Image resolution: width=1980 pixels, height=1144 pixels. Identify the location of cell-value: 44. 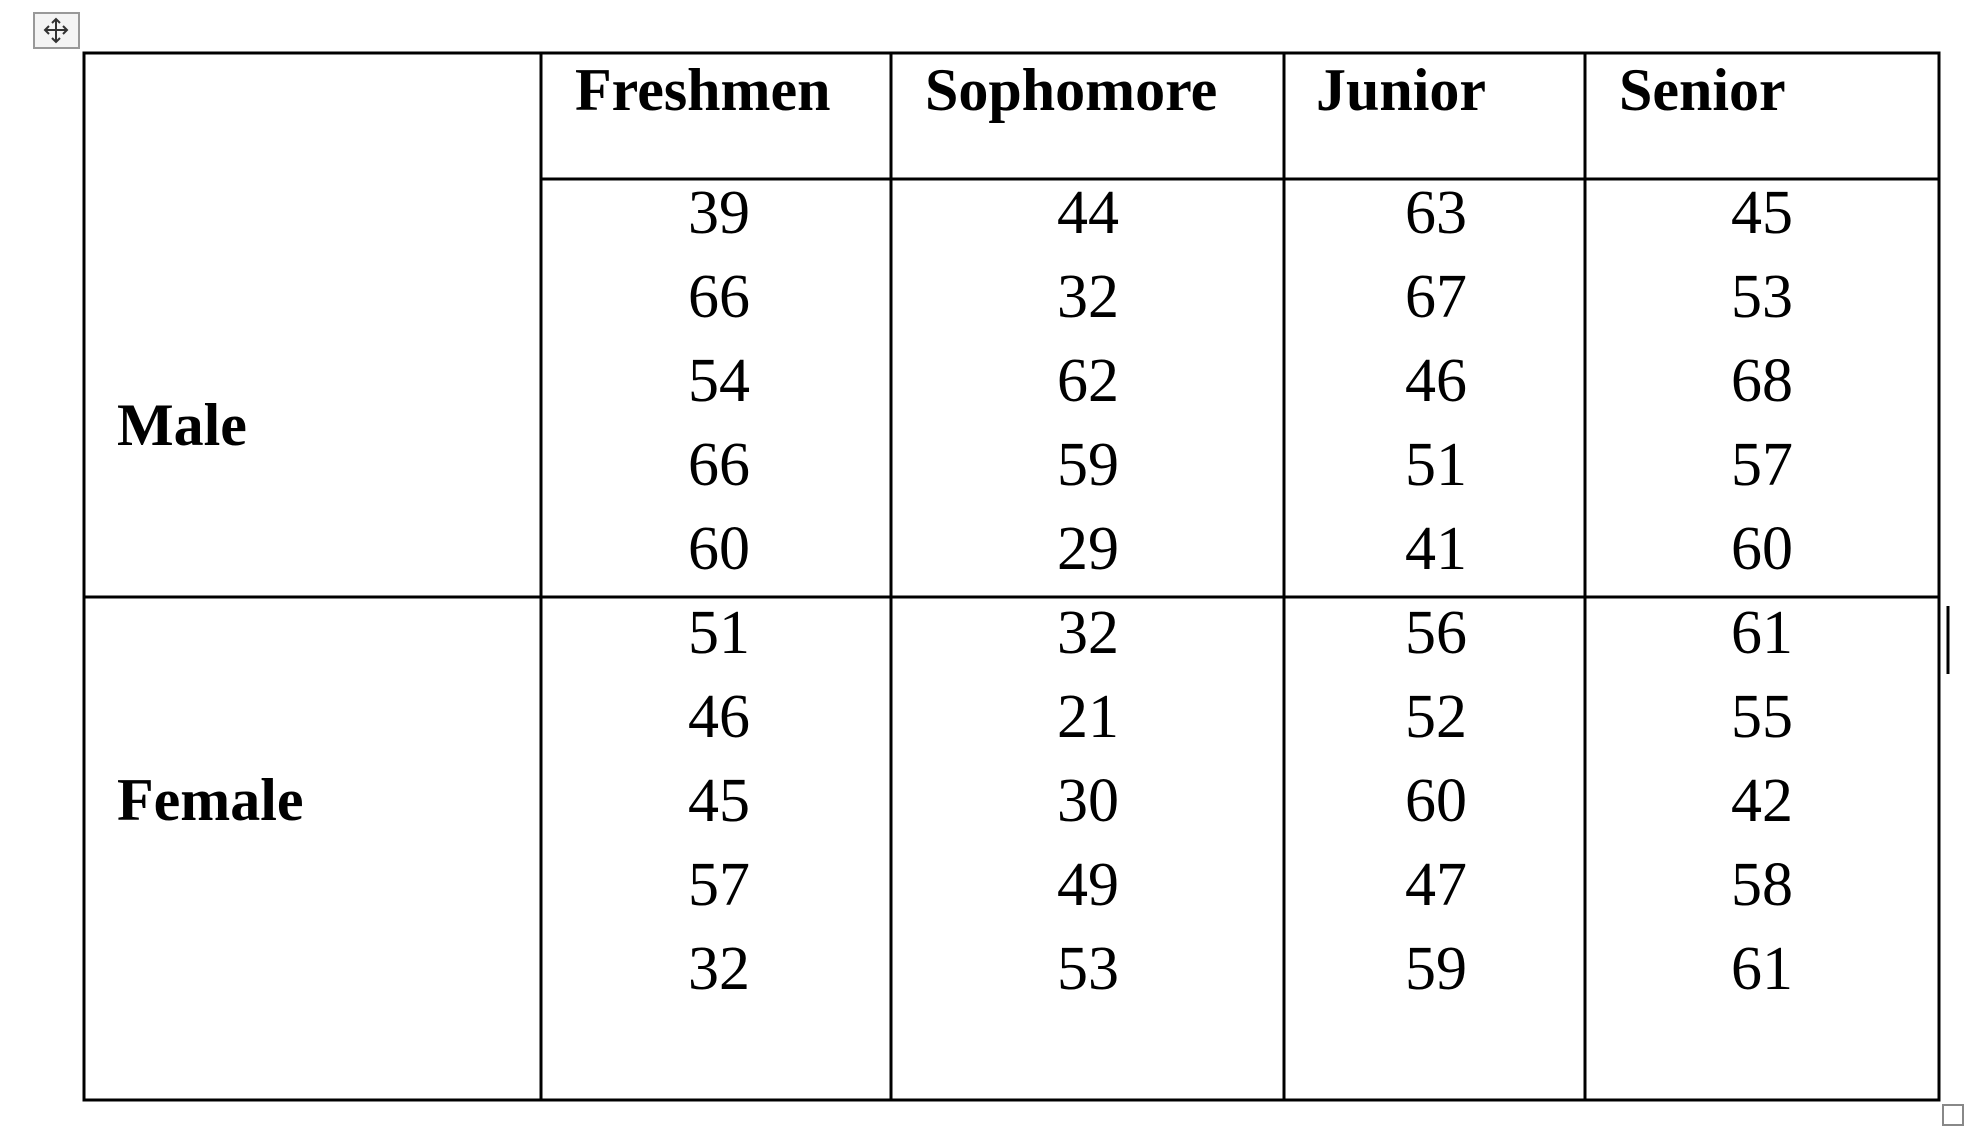
(1088, 213).